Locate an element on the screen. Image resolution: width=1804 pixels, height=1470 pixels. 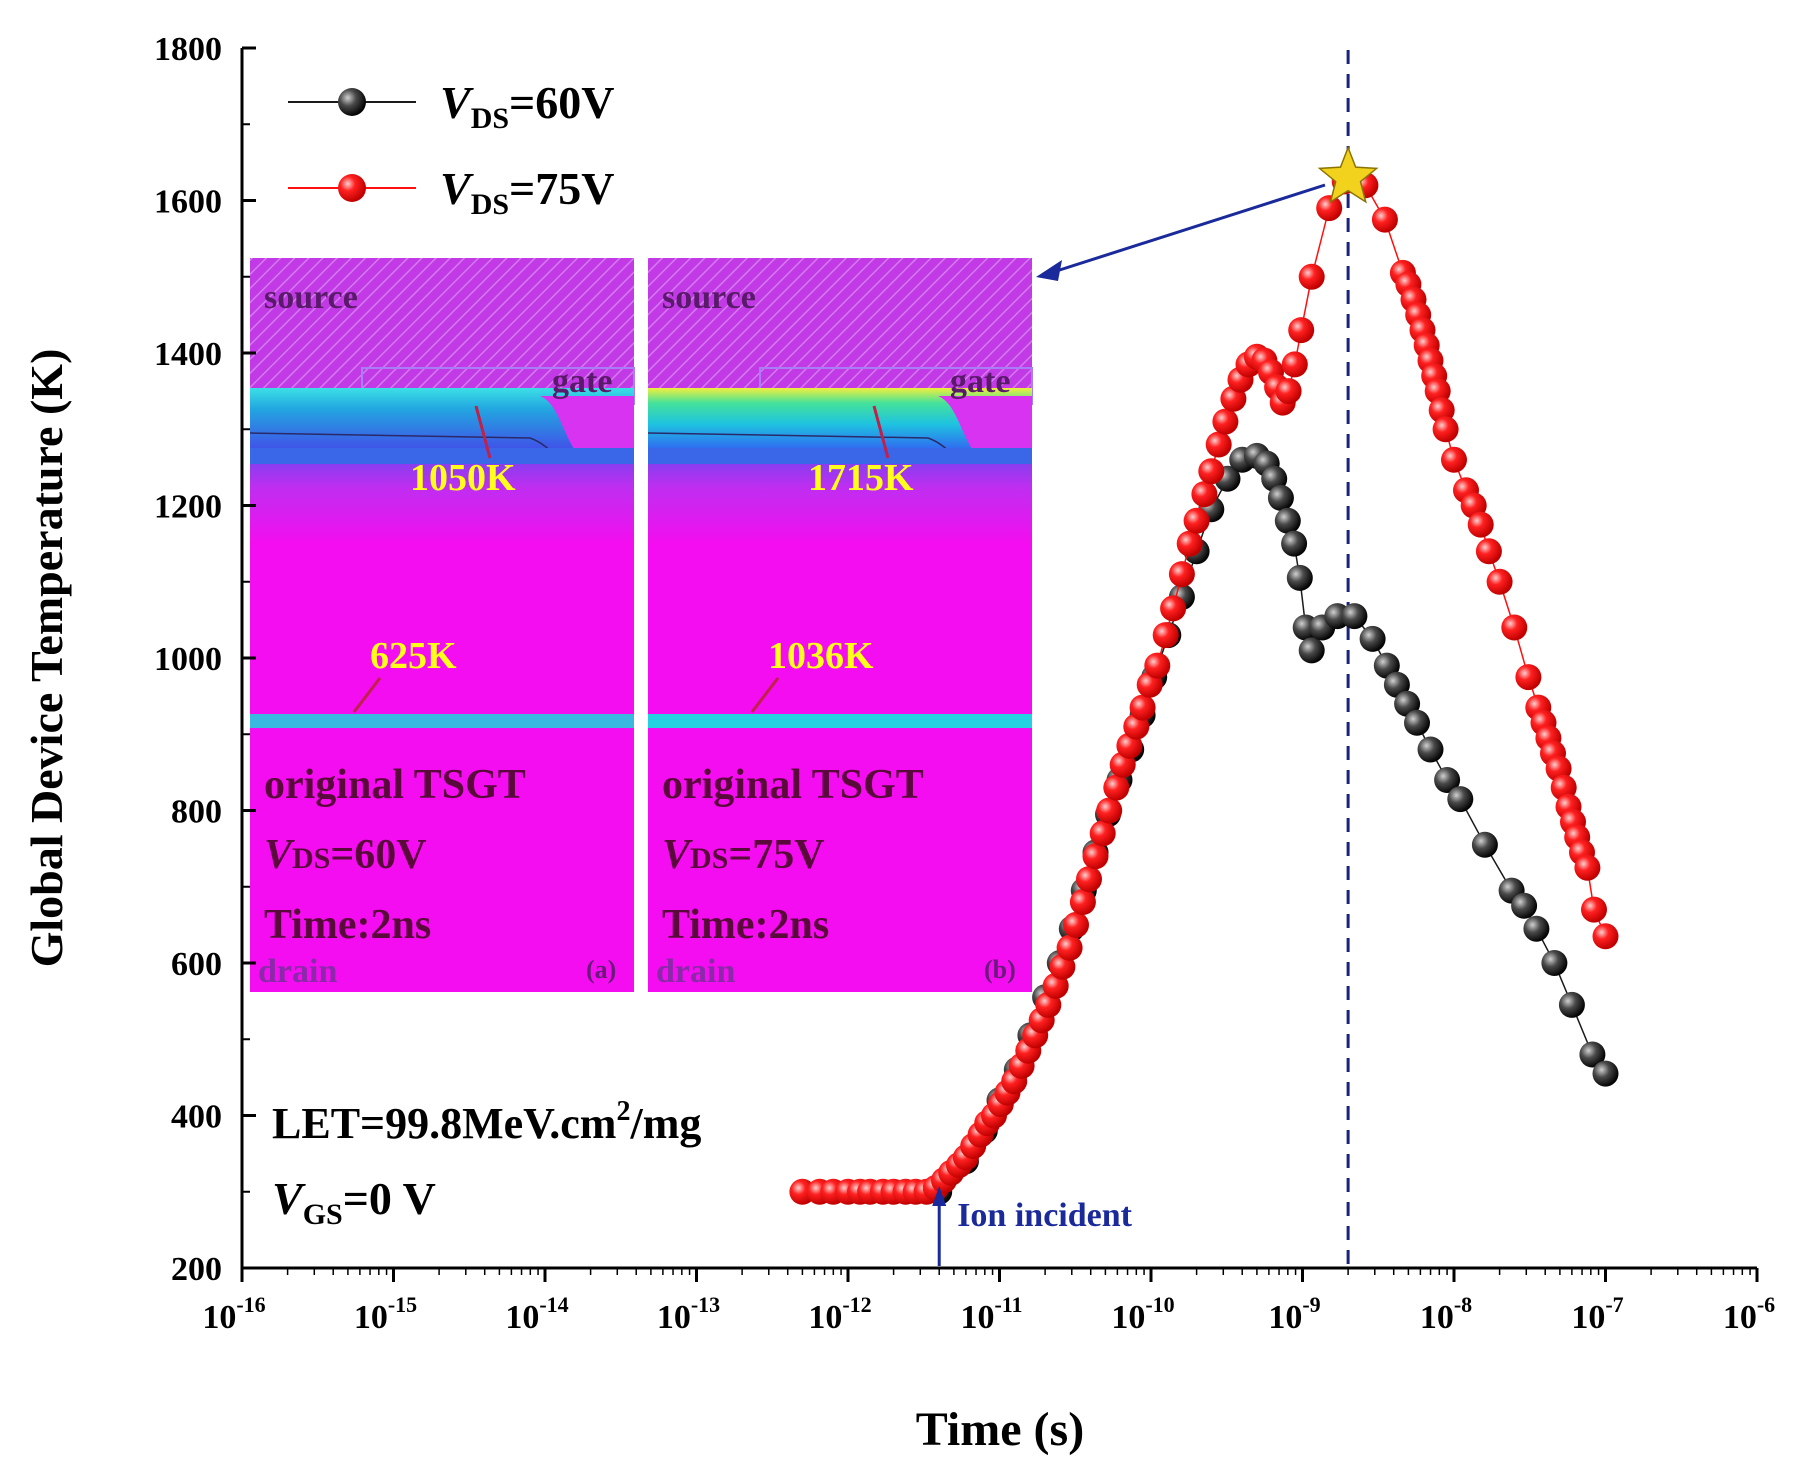
x-tick-label: 10⁻⁹ is located at coordinates (1294, 1314).